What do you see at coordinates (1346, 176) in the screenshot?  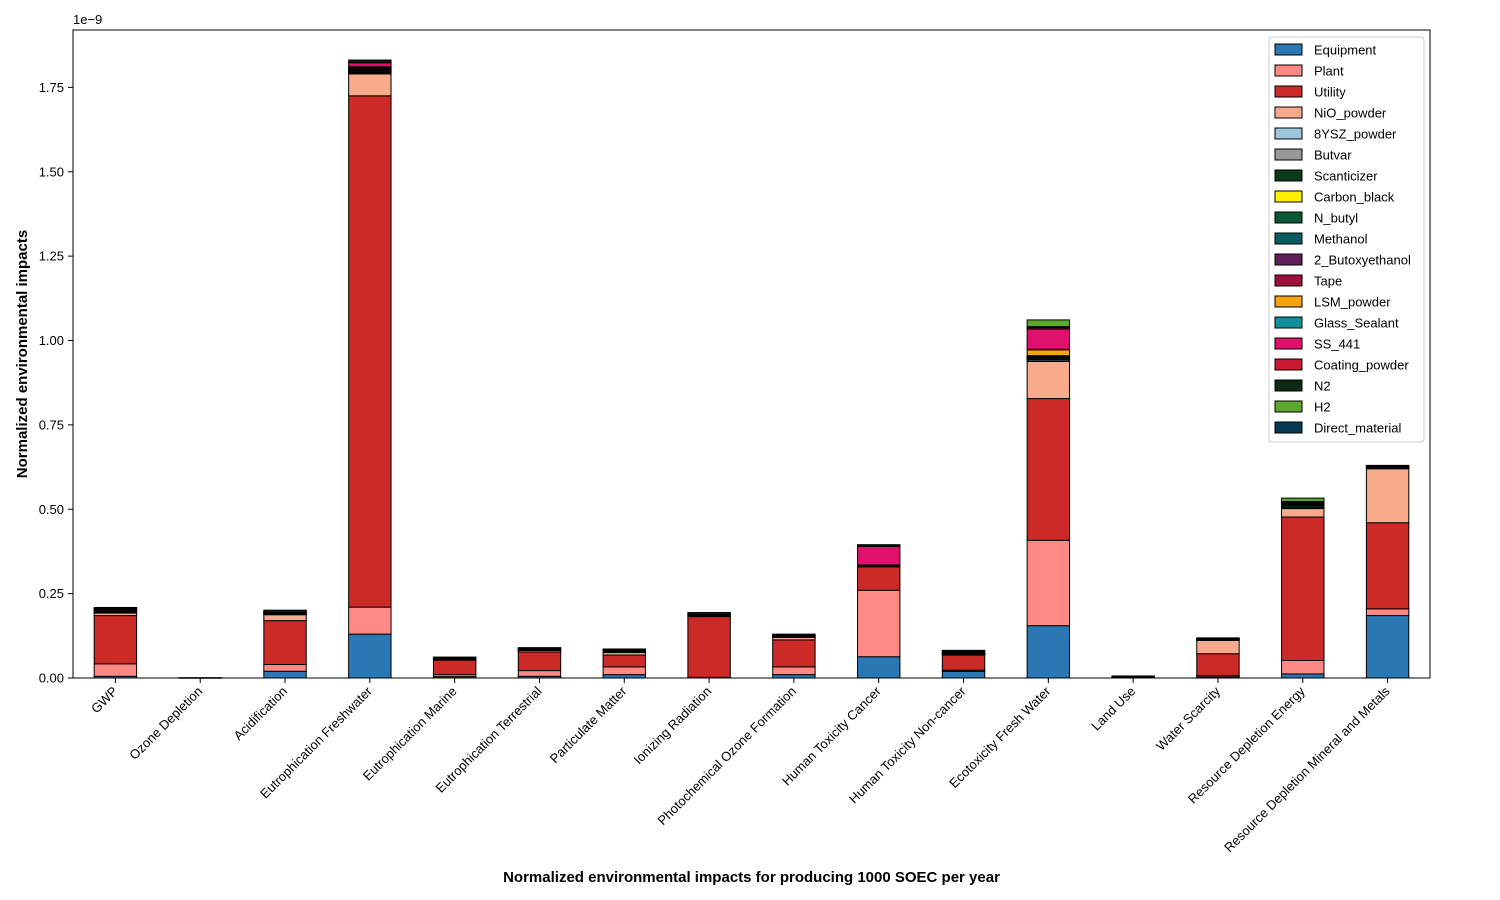 I see `legend-label: Scanticizer` at bounding box center [1346, 176].